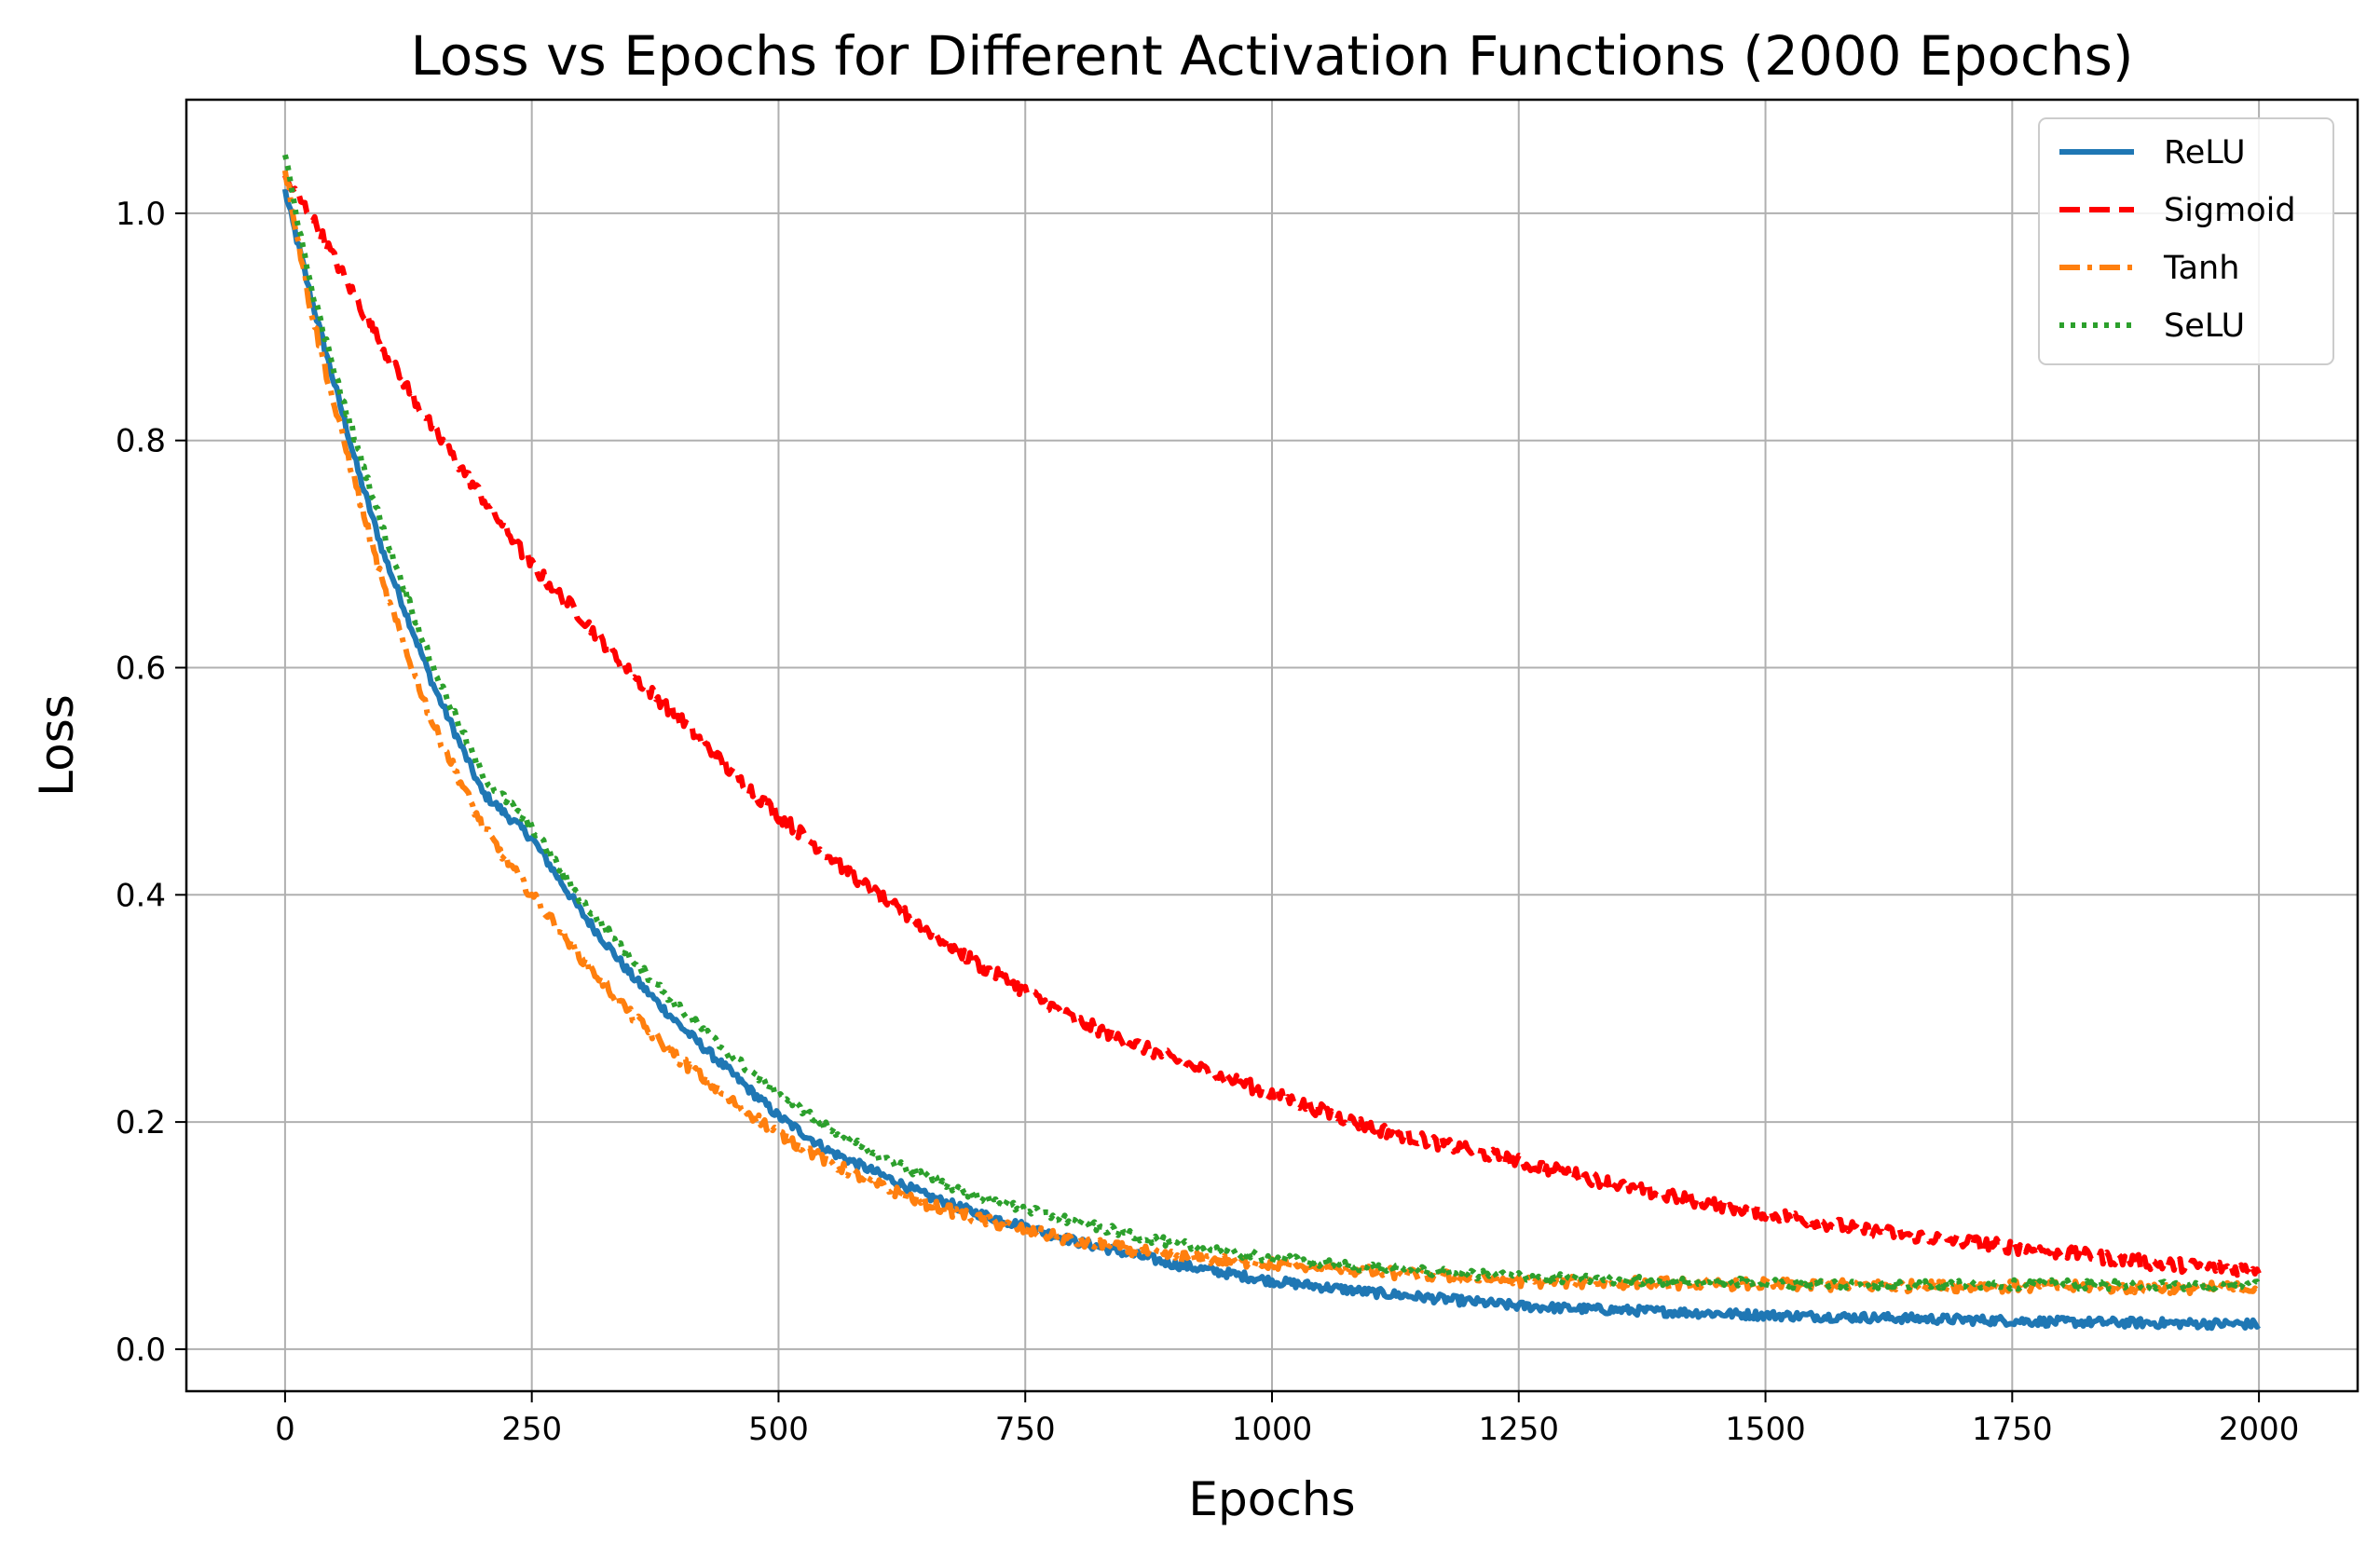 The width and height of the screenshot is (2380, 1558). I want to click on x-tick-label: 0, so click(285, 1429).